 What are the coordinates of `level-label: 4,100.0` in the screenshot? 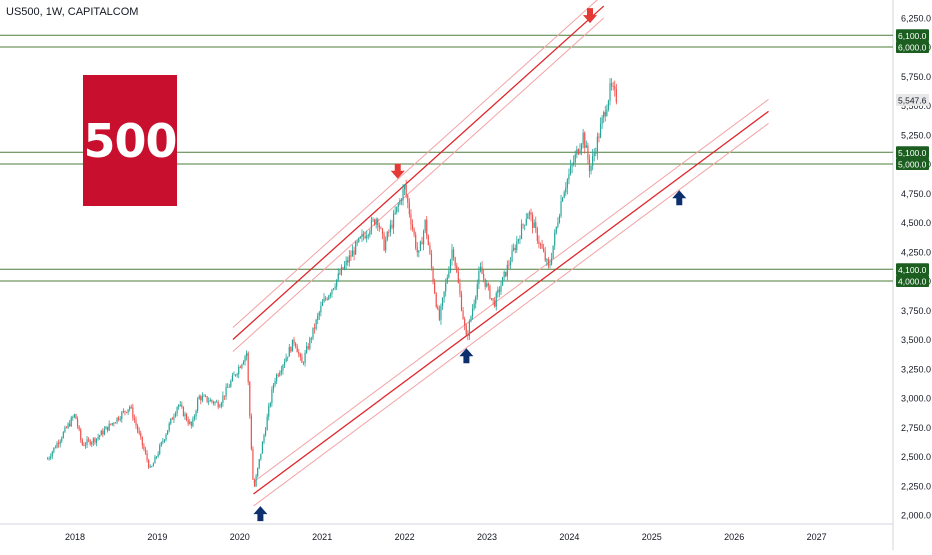 It's located at (912, 270).